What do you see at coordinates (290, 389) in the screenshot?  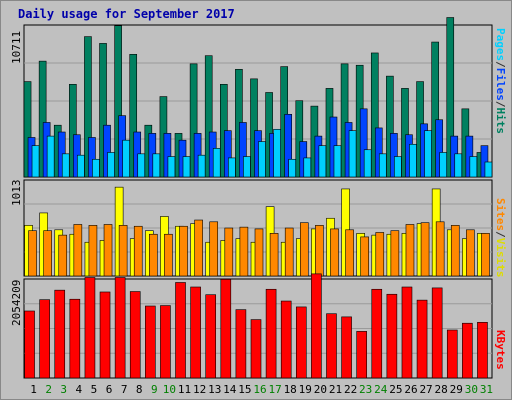 I see `x-tick-label-day-18: 18` at bounding box center [290, 389].